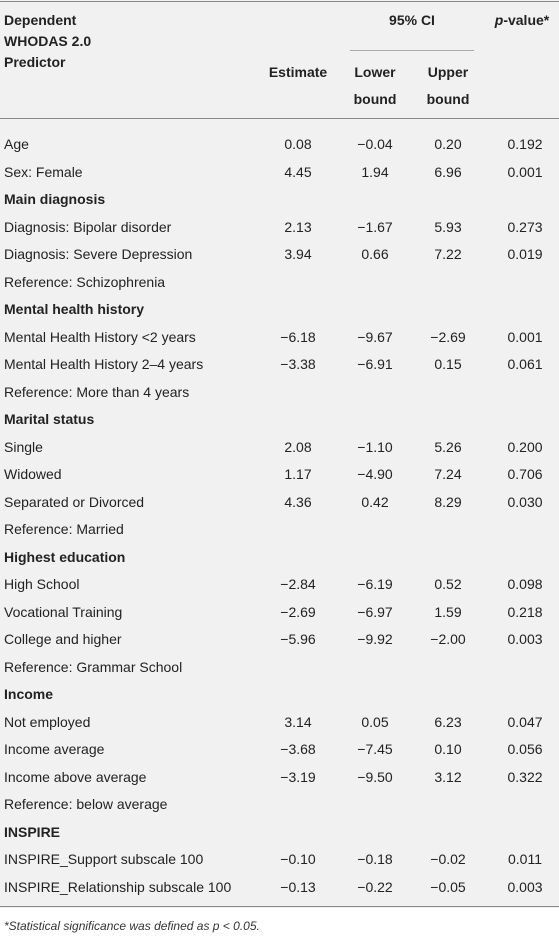 The image size is (559, 939). What do you see at coordinates (239, 926) in the screenshot?
I see `footnote-text: < 0.05.` at bounding box center [239, 926].